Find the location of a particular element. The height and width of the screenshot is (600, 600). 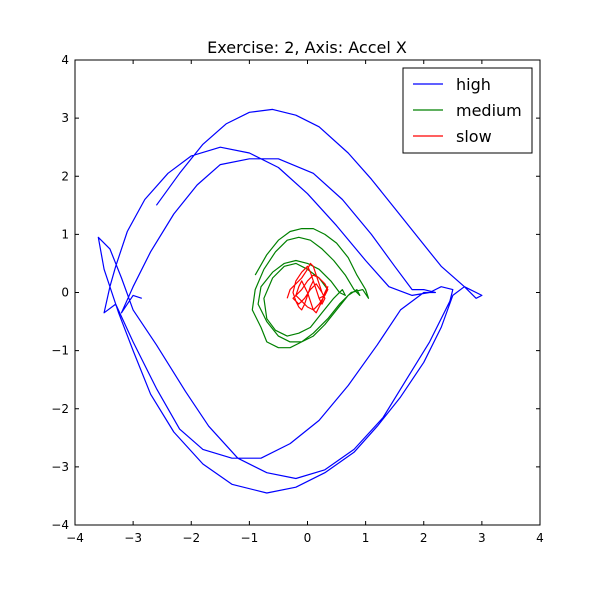

x-tick-label: 4 is located at coordinates (540, 538).